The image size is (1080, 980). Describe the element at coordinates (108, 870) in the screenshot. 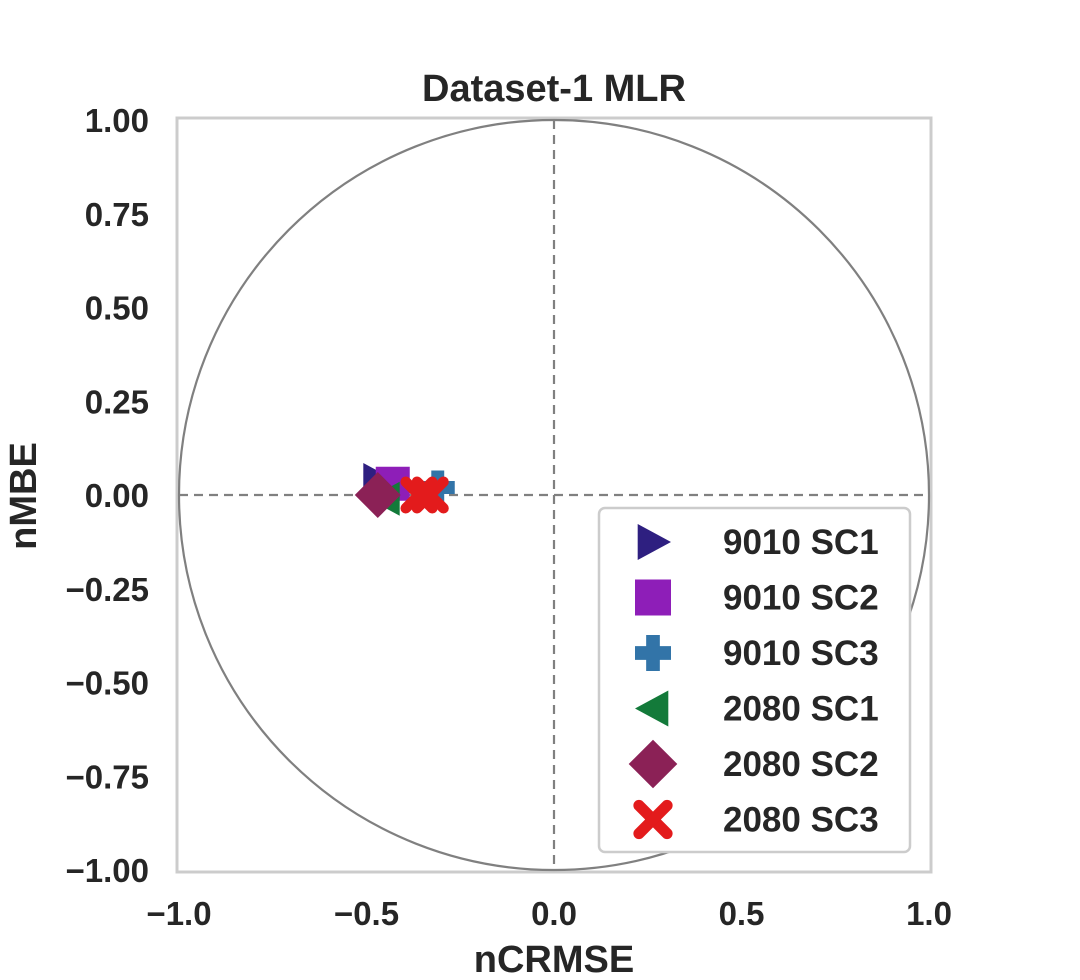

I see `y-tick-label-9: −1.00` at that location.